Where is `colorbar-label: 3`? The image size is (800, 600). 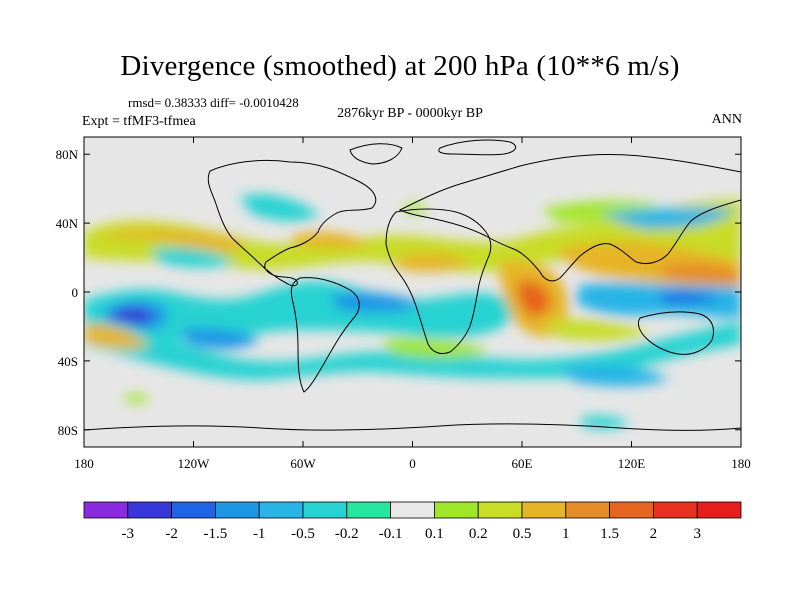
colorbar-label: 3 is located at coordinates (697, 534).